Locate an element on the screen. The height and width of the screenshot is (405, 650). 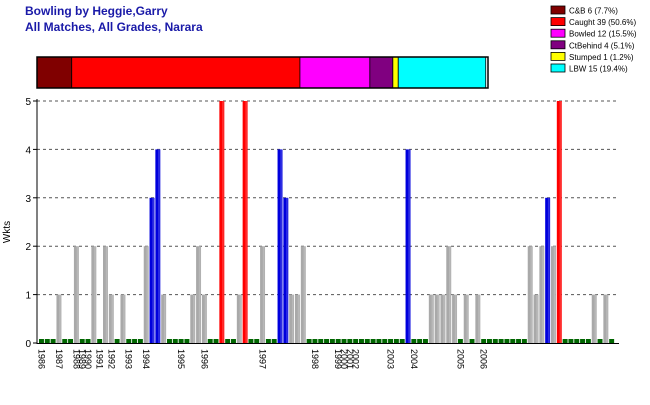
legend-label: LBW 15 (19.4%) is located at coordinates (598, 69).